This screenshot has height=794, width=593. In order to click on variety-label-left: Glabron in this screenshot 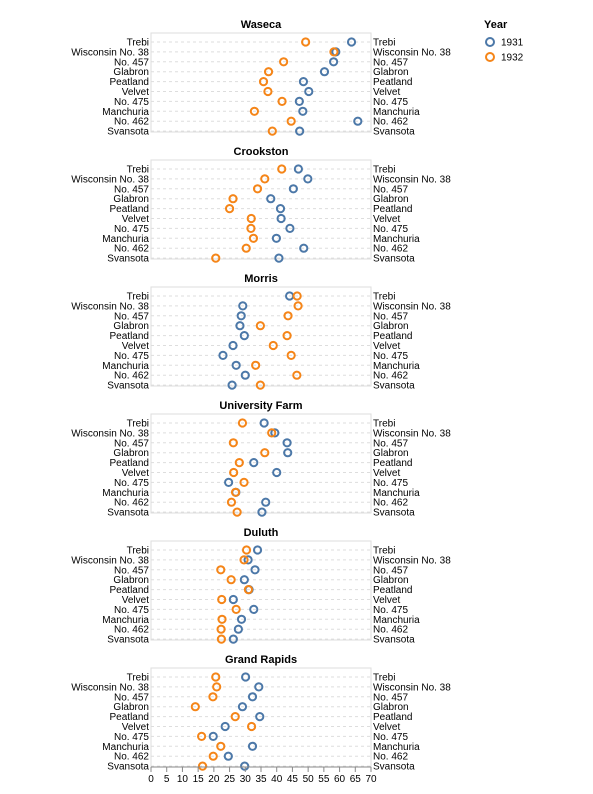, I will do `click(131, 707)`.